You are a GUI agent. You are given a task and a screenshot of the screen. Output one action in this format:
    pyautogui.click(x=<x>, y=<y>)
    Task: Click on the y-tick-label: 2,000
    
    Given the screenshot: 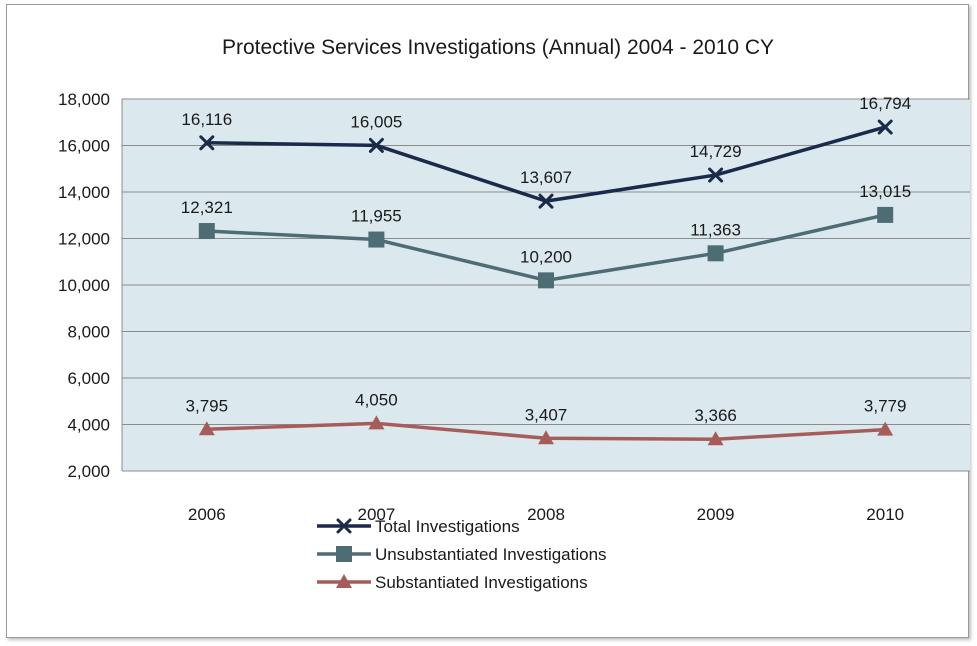 What is the action you would take?
    pyautogui.click(x=88, y=471)
    